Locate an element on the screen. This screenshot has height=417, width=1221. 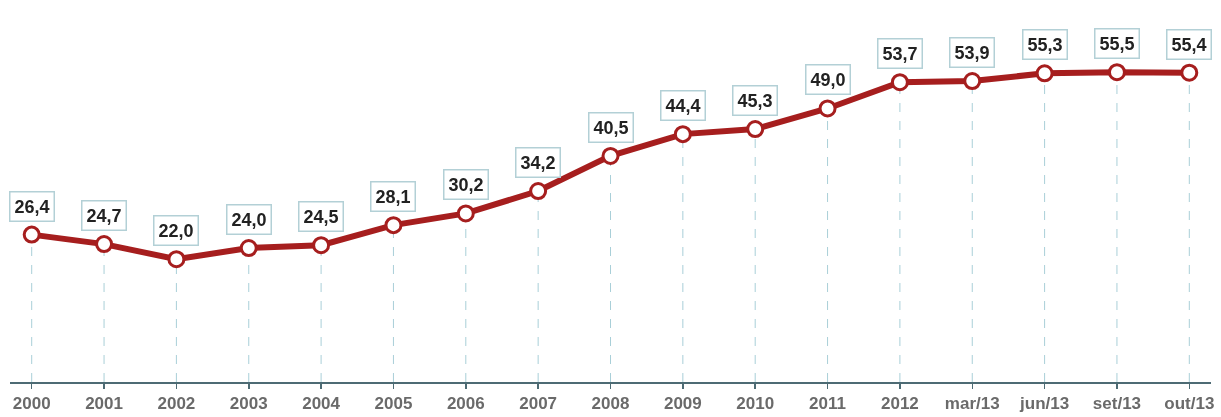
data-label: 45,3 is located at coordinates (755, 100).